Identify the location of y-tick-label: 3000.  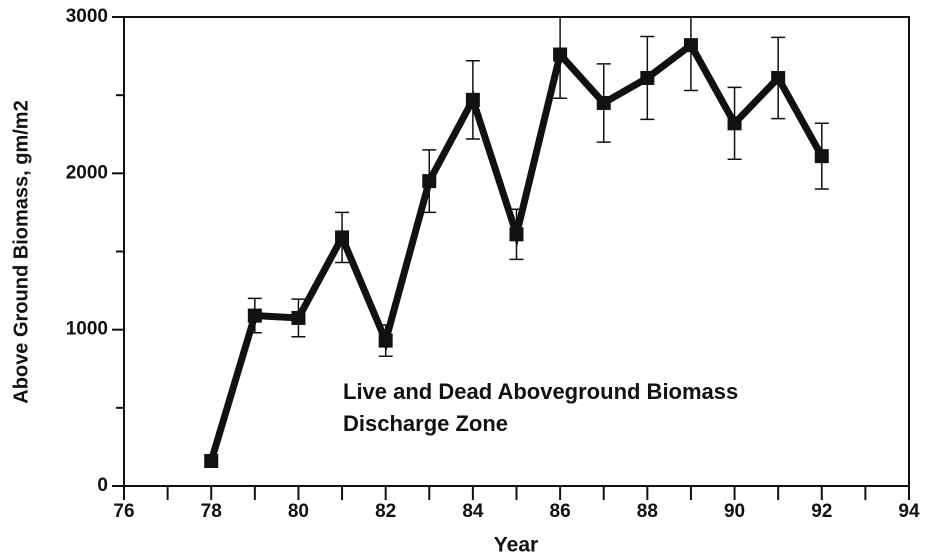
(87, 16).